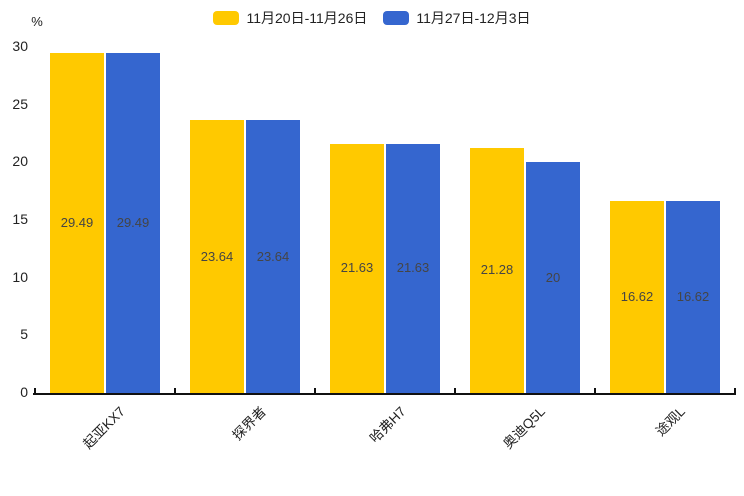  I want to click on y-axis-tick-label: 10, so click(20, 276).